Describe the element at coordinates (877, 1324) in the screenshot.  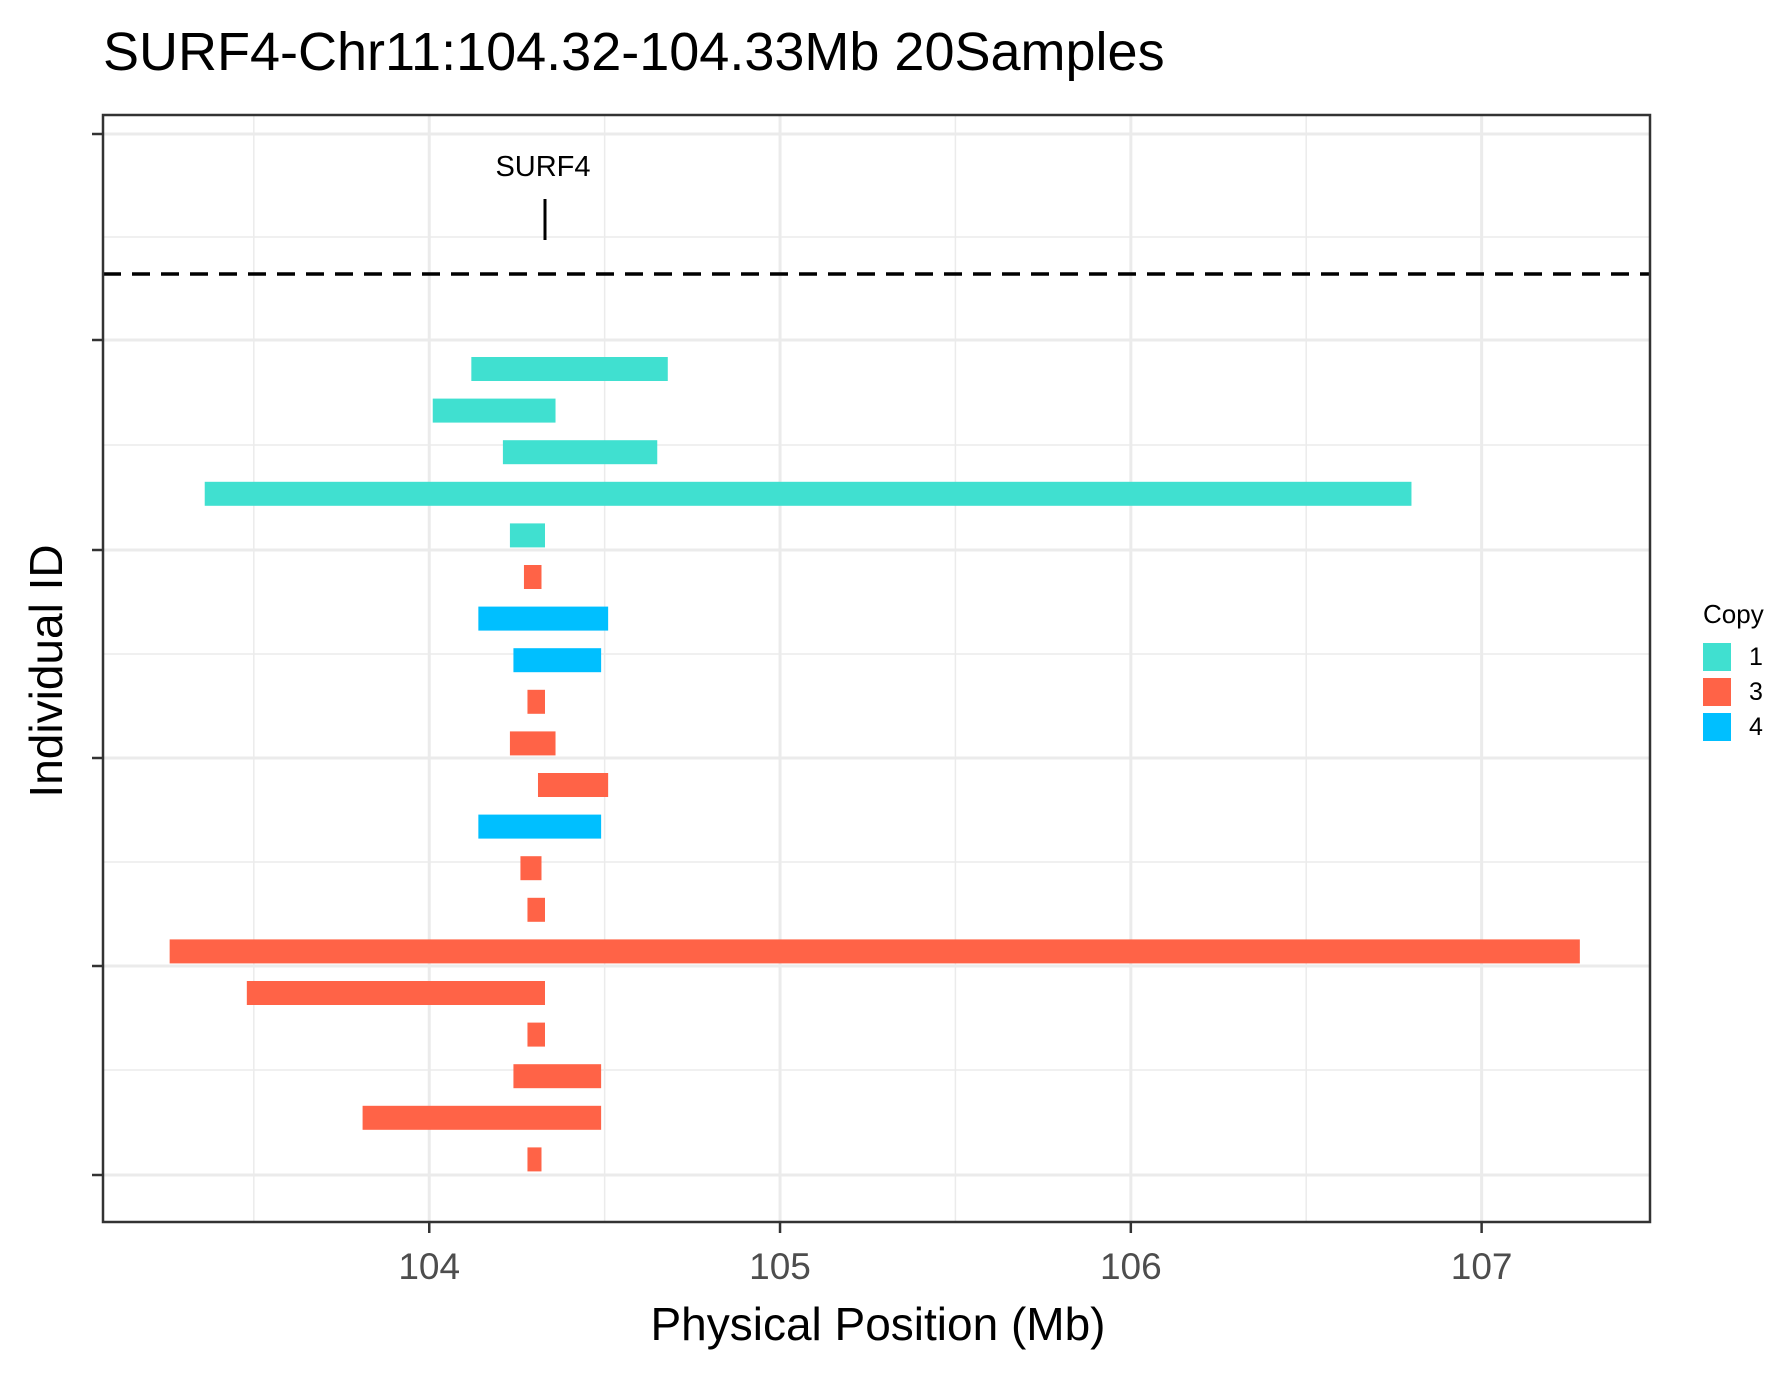
I see `x-axis-label: Physical Position (Mb)` at that location.